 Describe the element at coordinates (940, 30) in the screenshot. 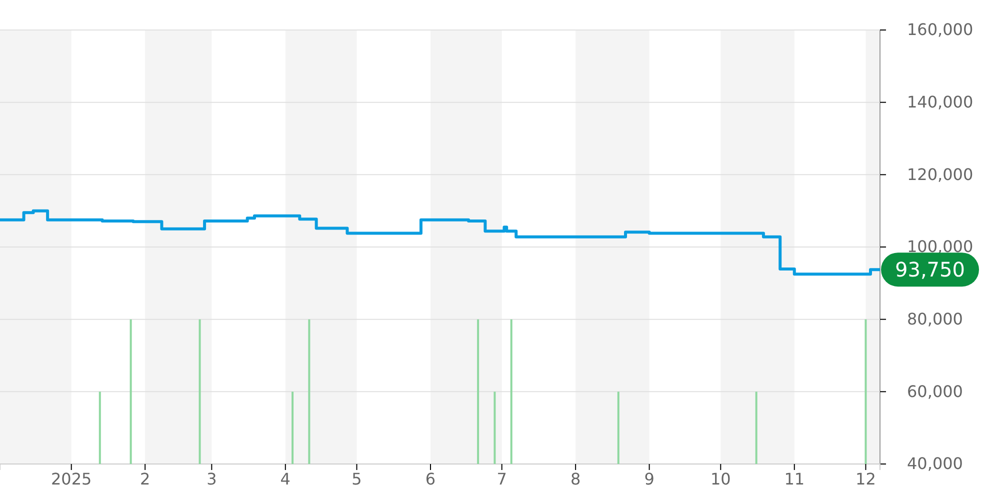

I see `y-tick-label: 160,000` at that location.